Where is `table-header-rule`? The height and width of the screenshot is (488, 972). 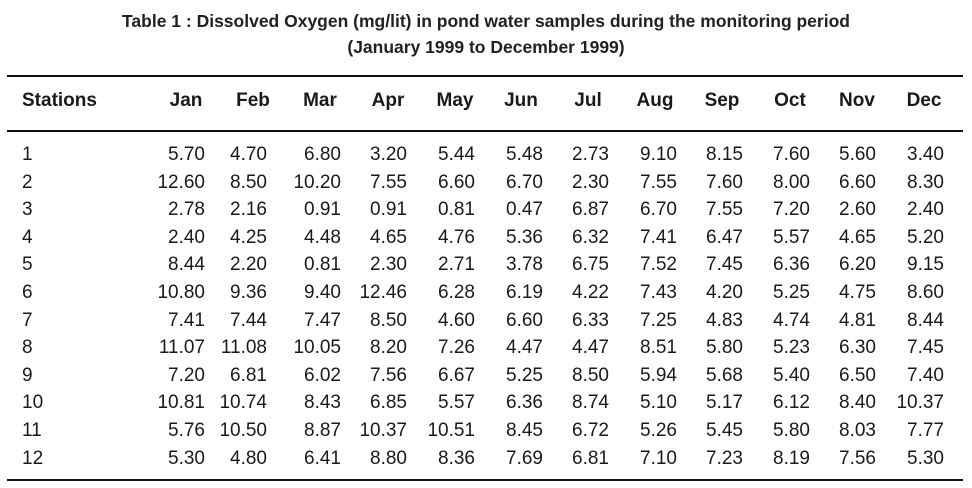
table-header-rule is located at coordinates (485, 131).